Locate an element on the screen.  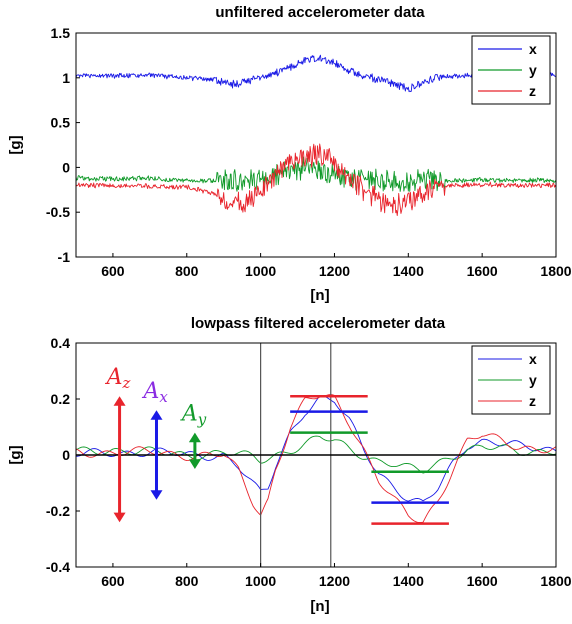
y-tick-label: 0.4 is located at coordinates (61, 343).